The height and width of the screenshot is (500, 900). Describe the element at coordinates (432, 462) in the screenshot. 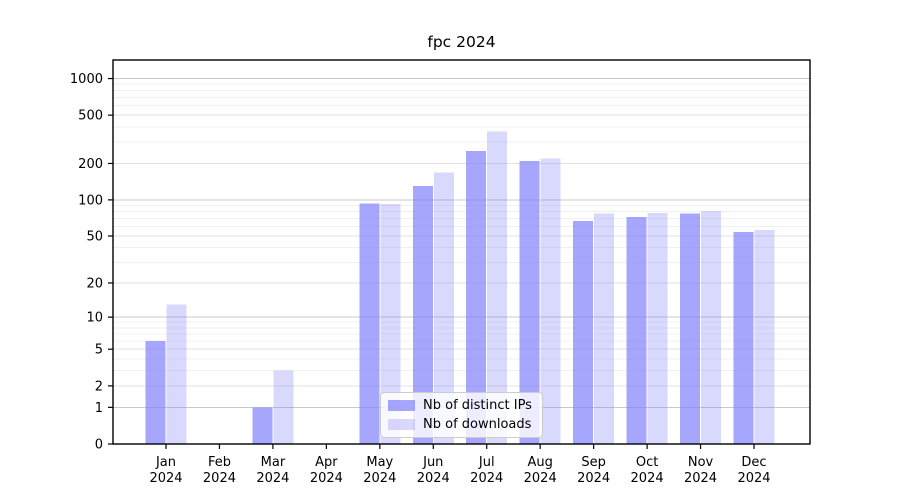

I see `x-tick-label-month: Jun` at that location.